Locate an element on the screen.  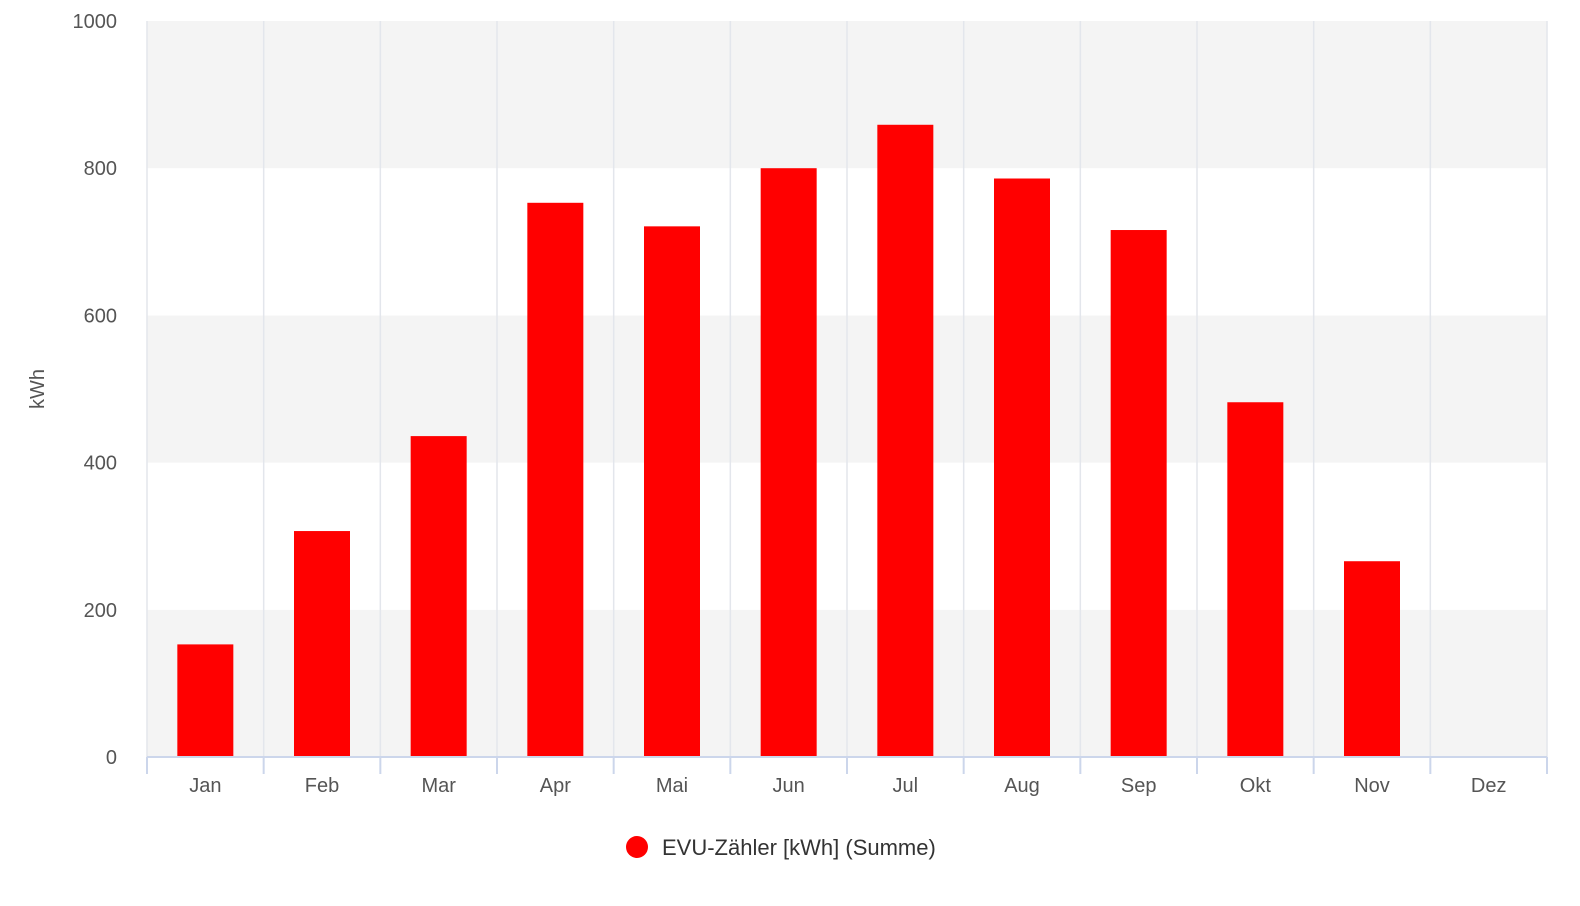
y-tick-label: 600 is located at coordinates (100, 316).